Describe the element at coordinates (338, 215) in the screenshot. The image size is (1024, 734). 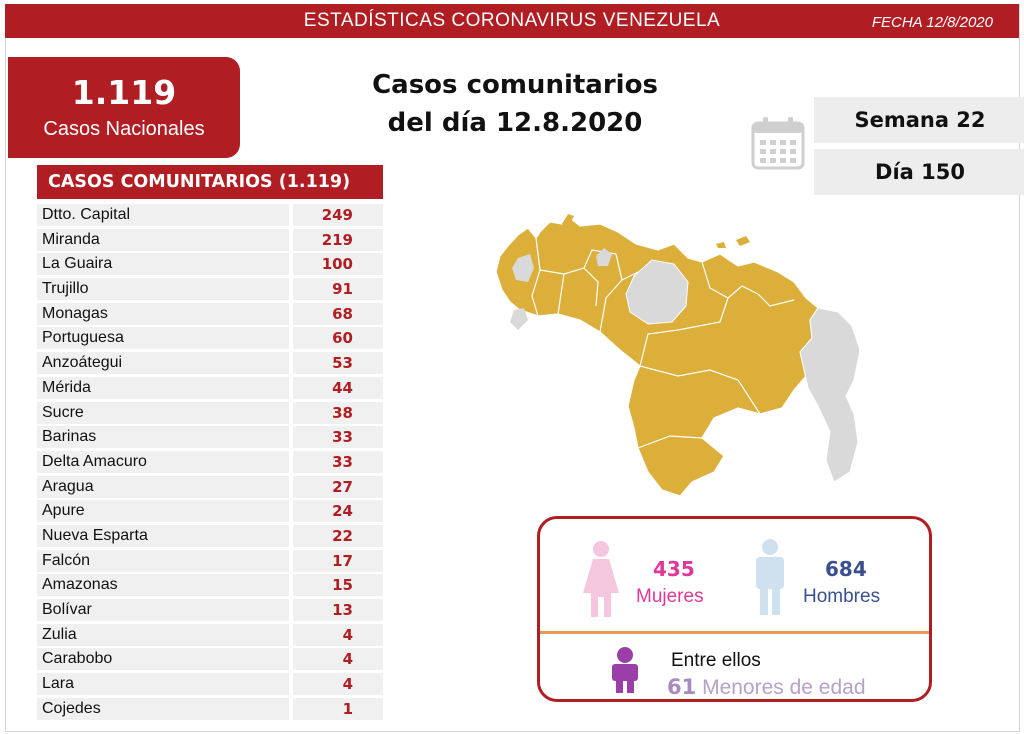
I see `state-cases: 249` at that location.